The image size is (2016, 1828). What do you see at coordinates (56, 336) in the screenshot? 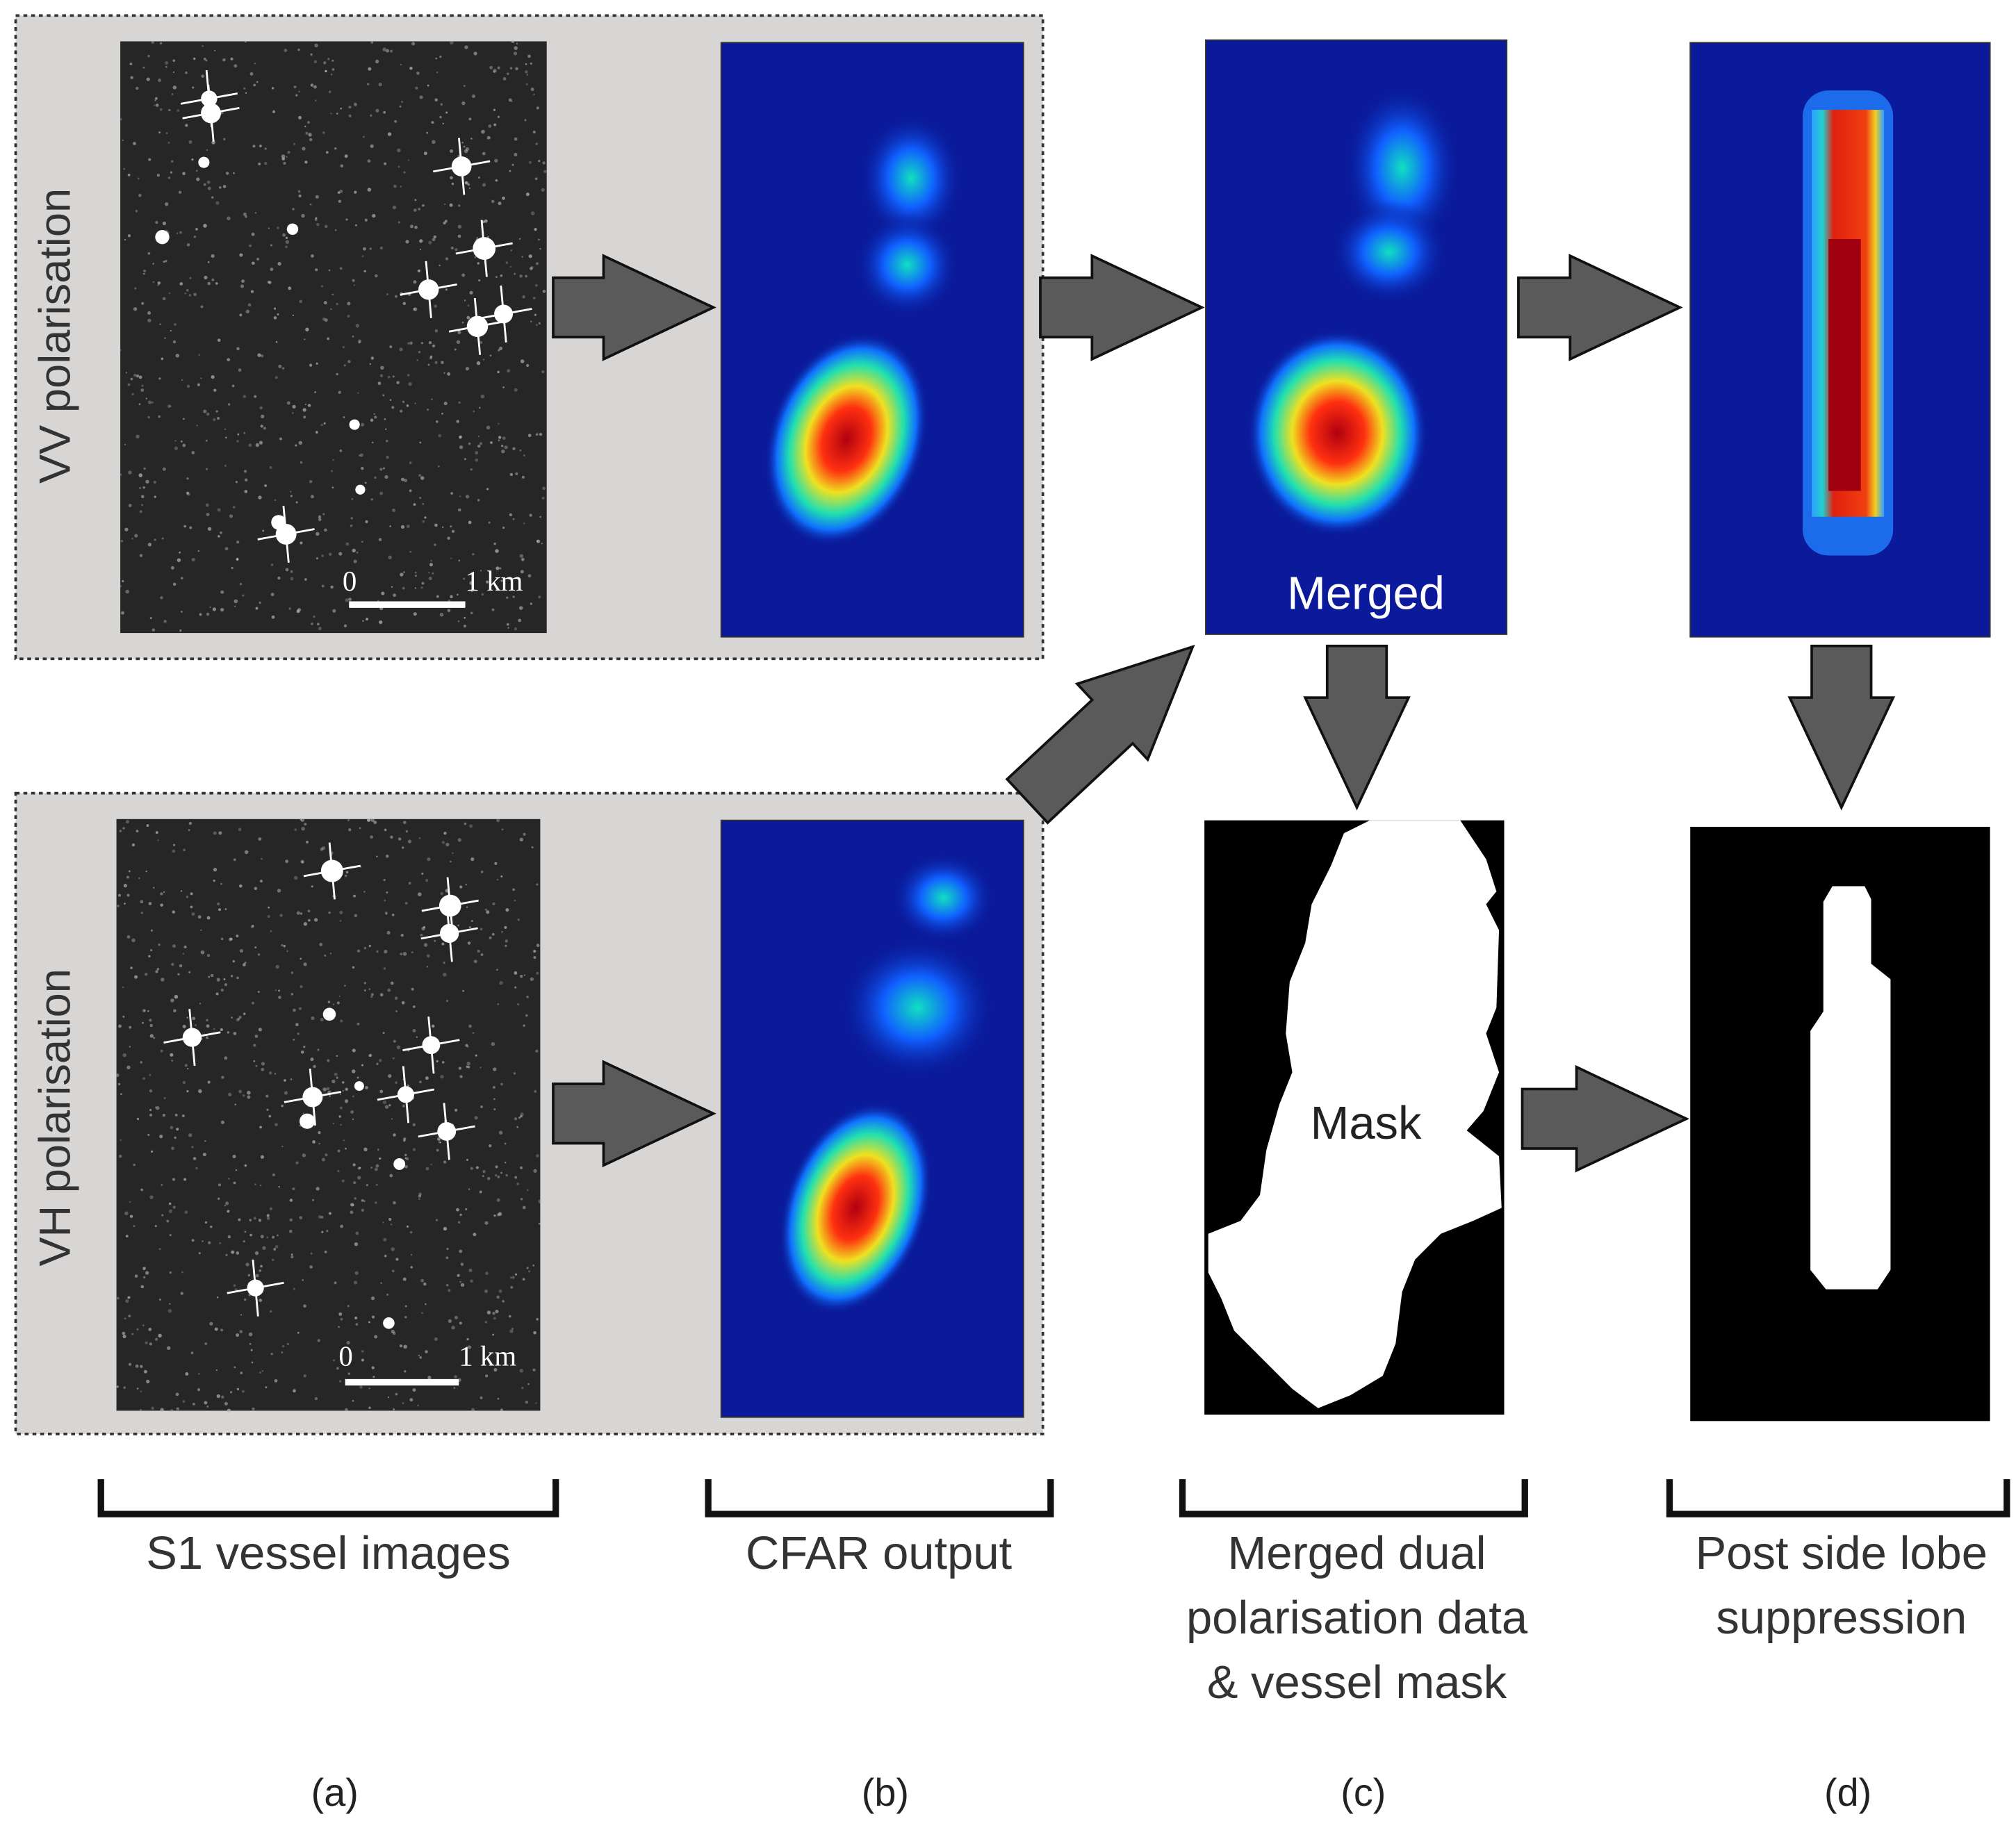
I see `vv-label: VV polarisation` at bounding box center [56, 336].